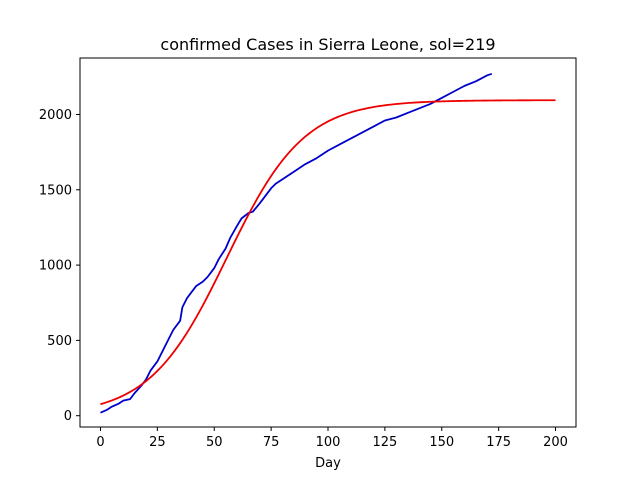 The height and width of the screenshot is (480, 640). I want to click on x-tick-label: 125, so click(384, 442).